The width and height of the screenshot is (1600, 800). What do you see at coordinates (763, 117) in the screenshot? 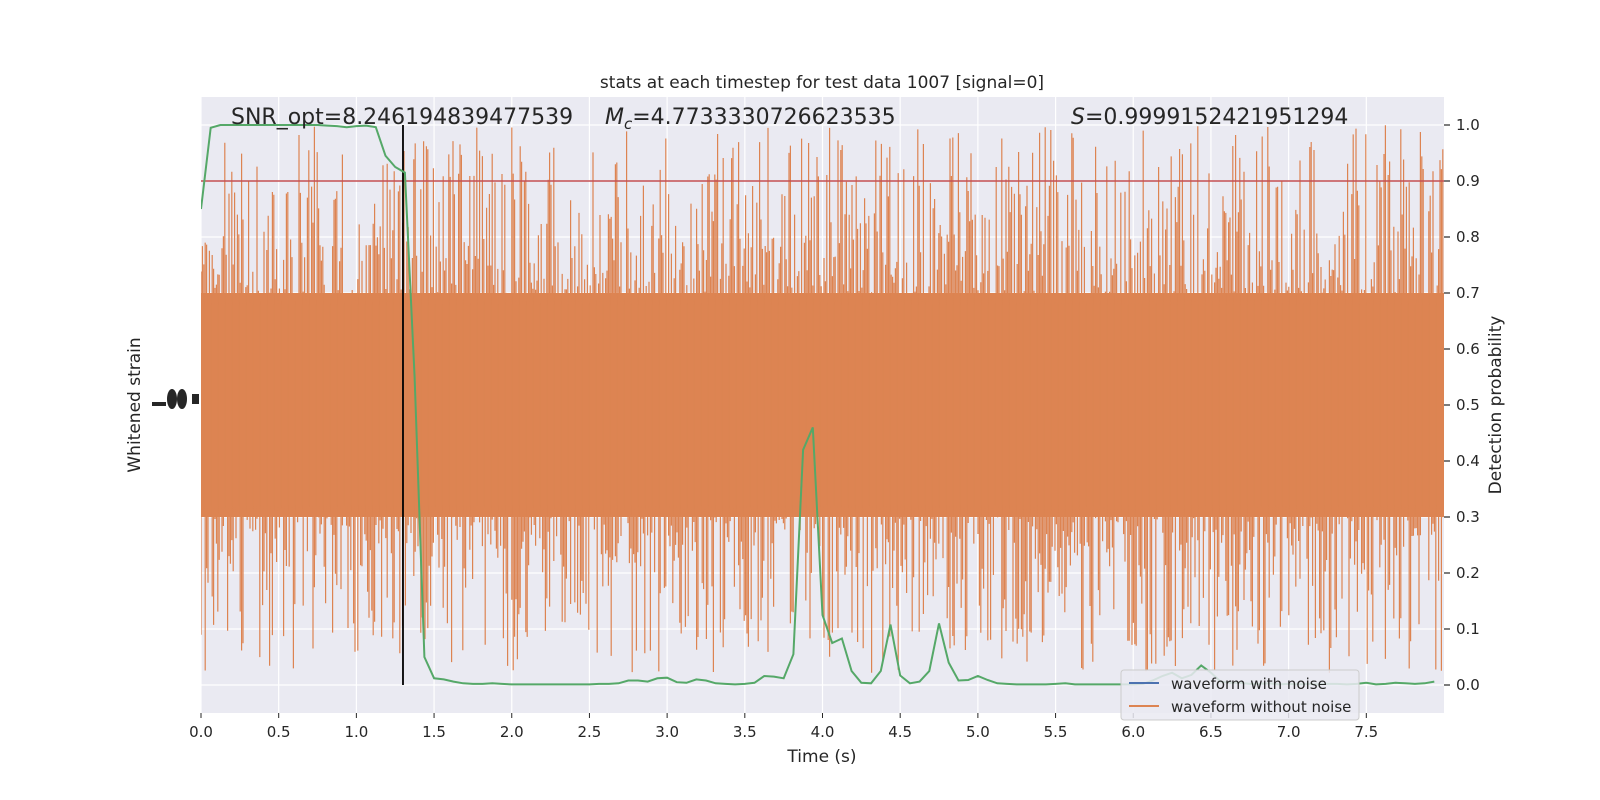
I see `chirp-mass-value: =4.7733330726623535` at bounding box center [763, 117].